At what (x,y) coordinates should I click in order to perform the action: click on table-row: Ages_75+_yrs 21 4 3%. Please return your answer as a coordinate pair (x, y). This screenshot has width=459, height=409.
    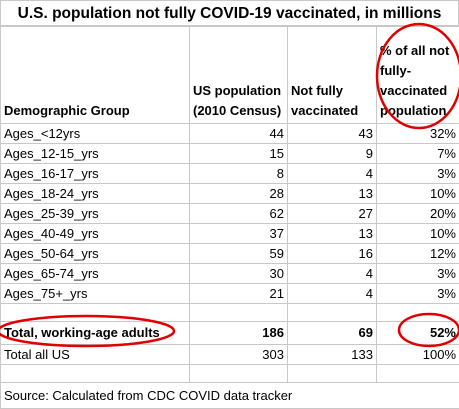
    Looking at the image, I should click on (230, 294).